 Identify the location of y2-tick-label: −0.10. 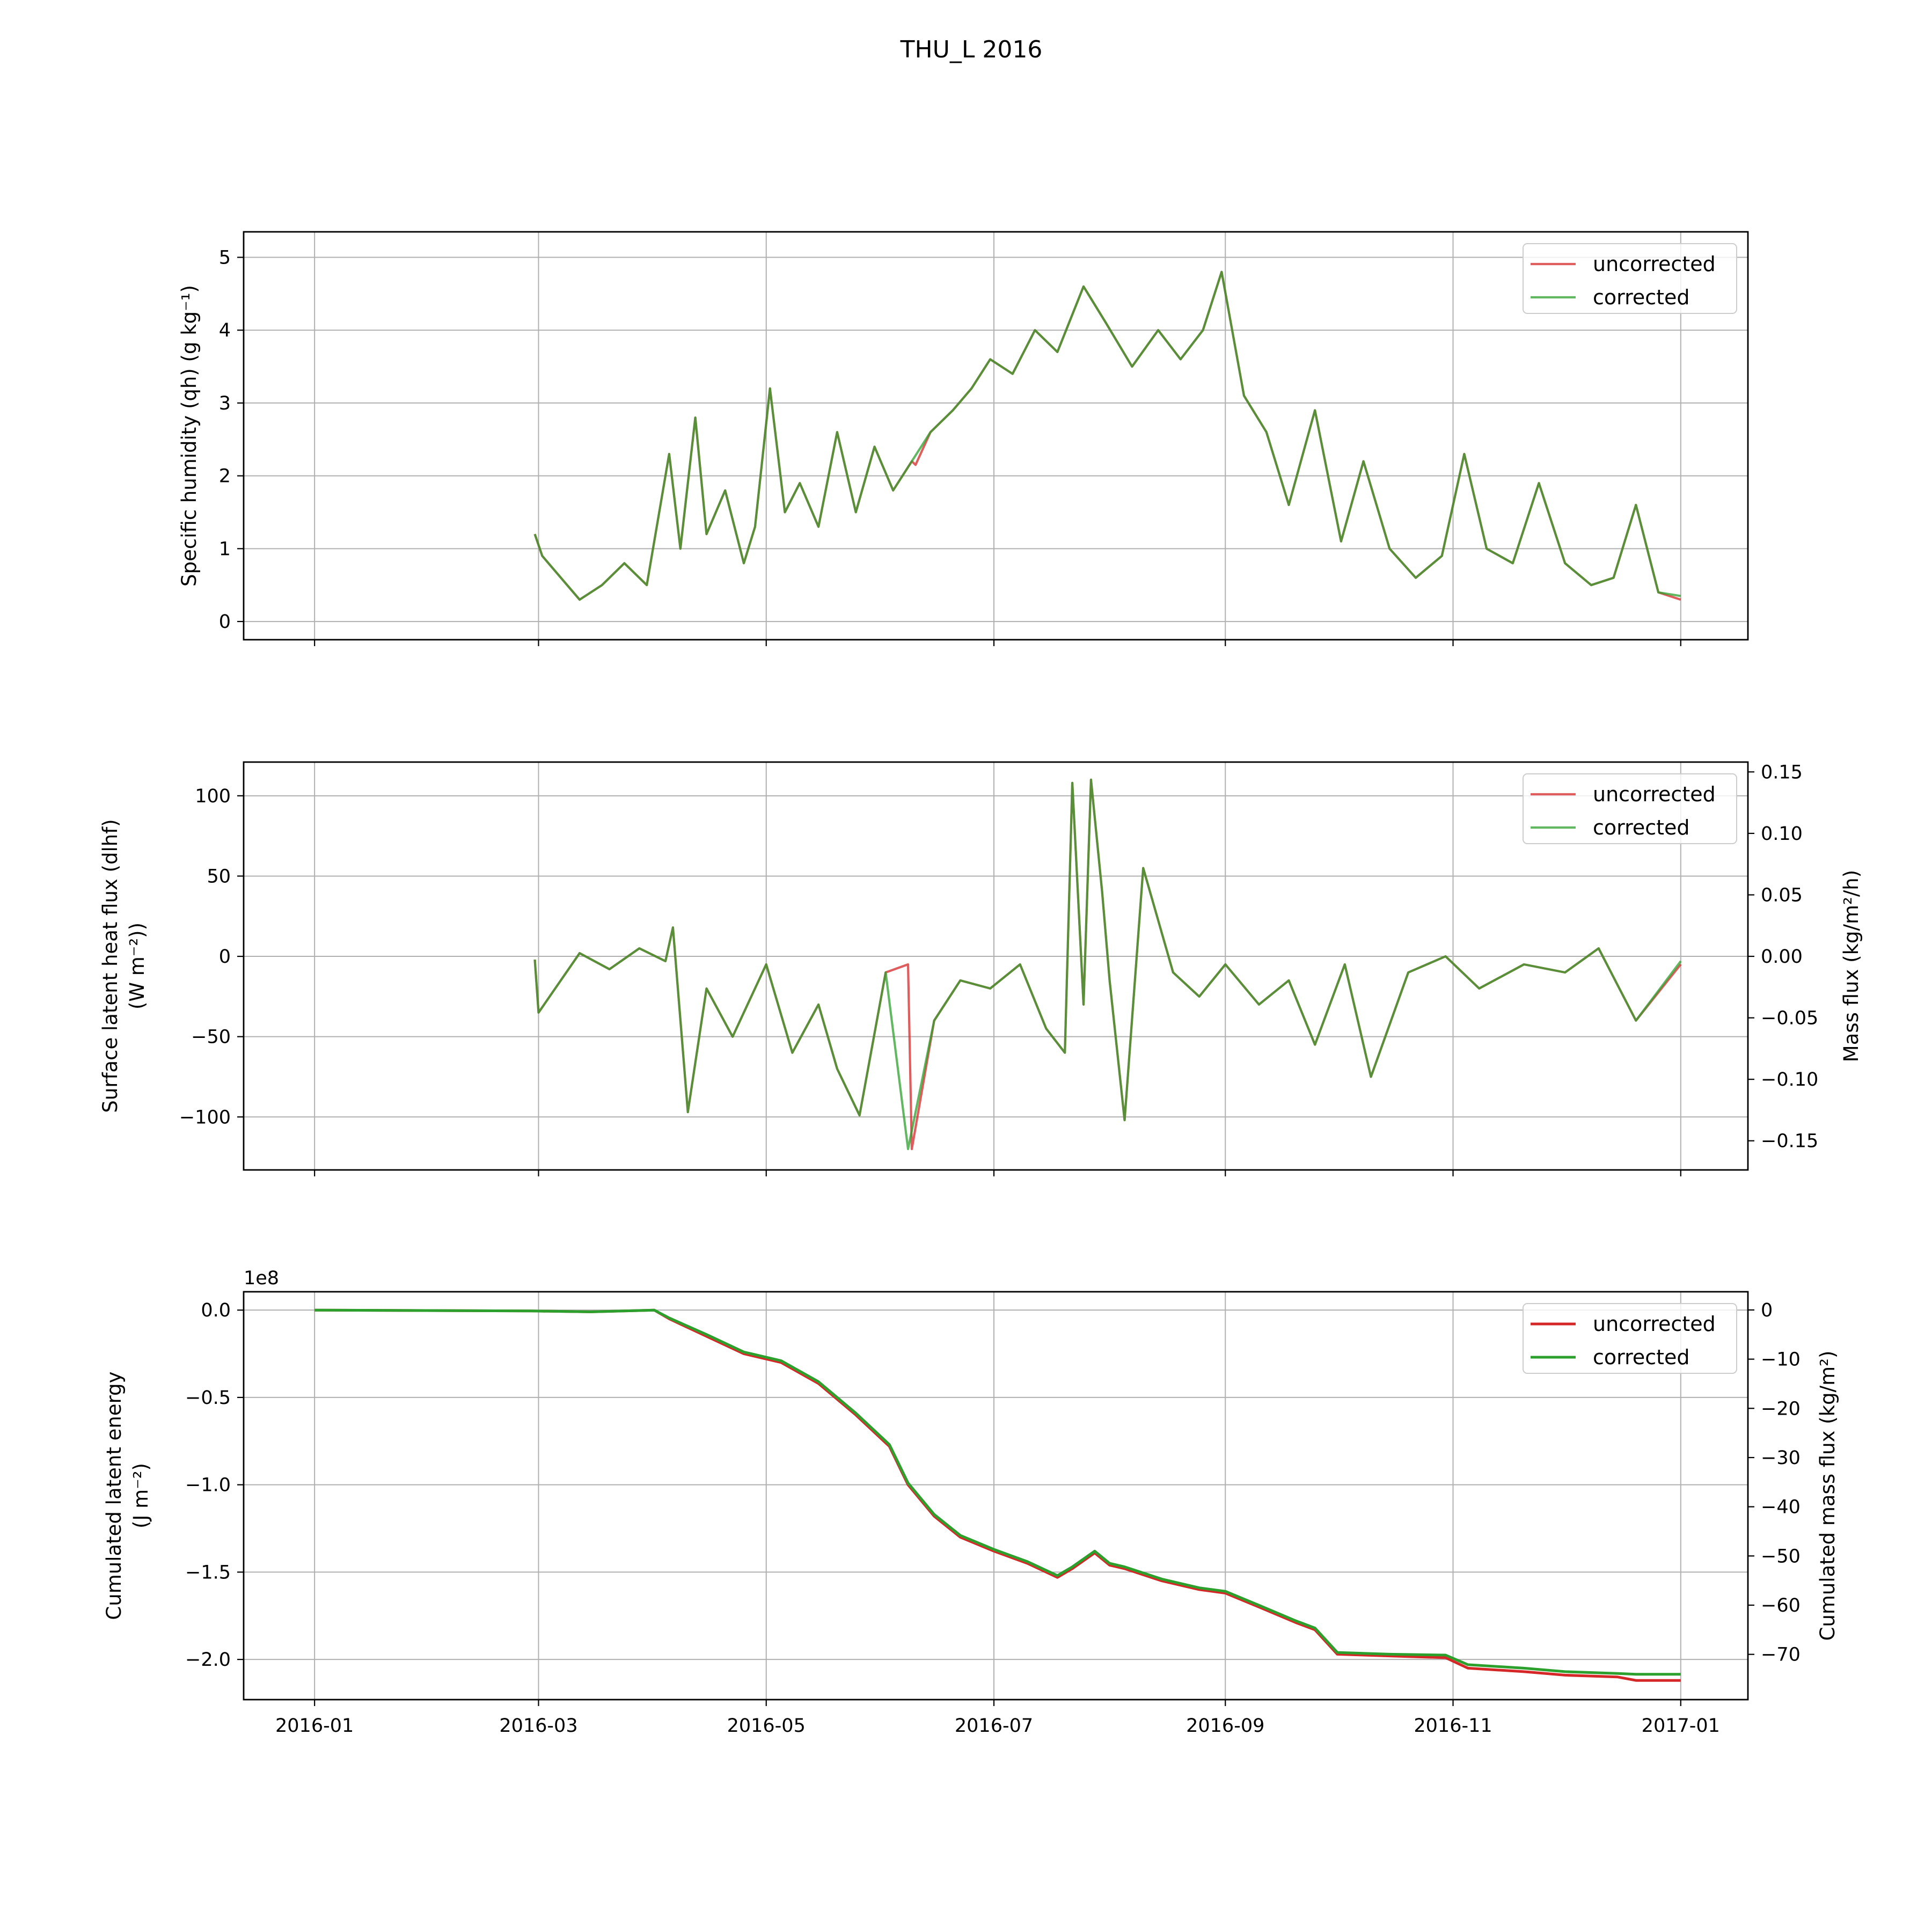
(1789, 1080).